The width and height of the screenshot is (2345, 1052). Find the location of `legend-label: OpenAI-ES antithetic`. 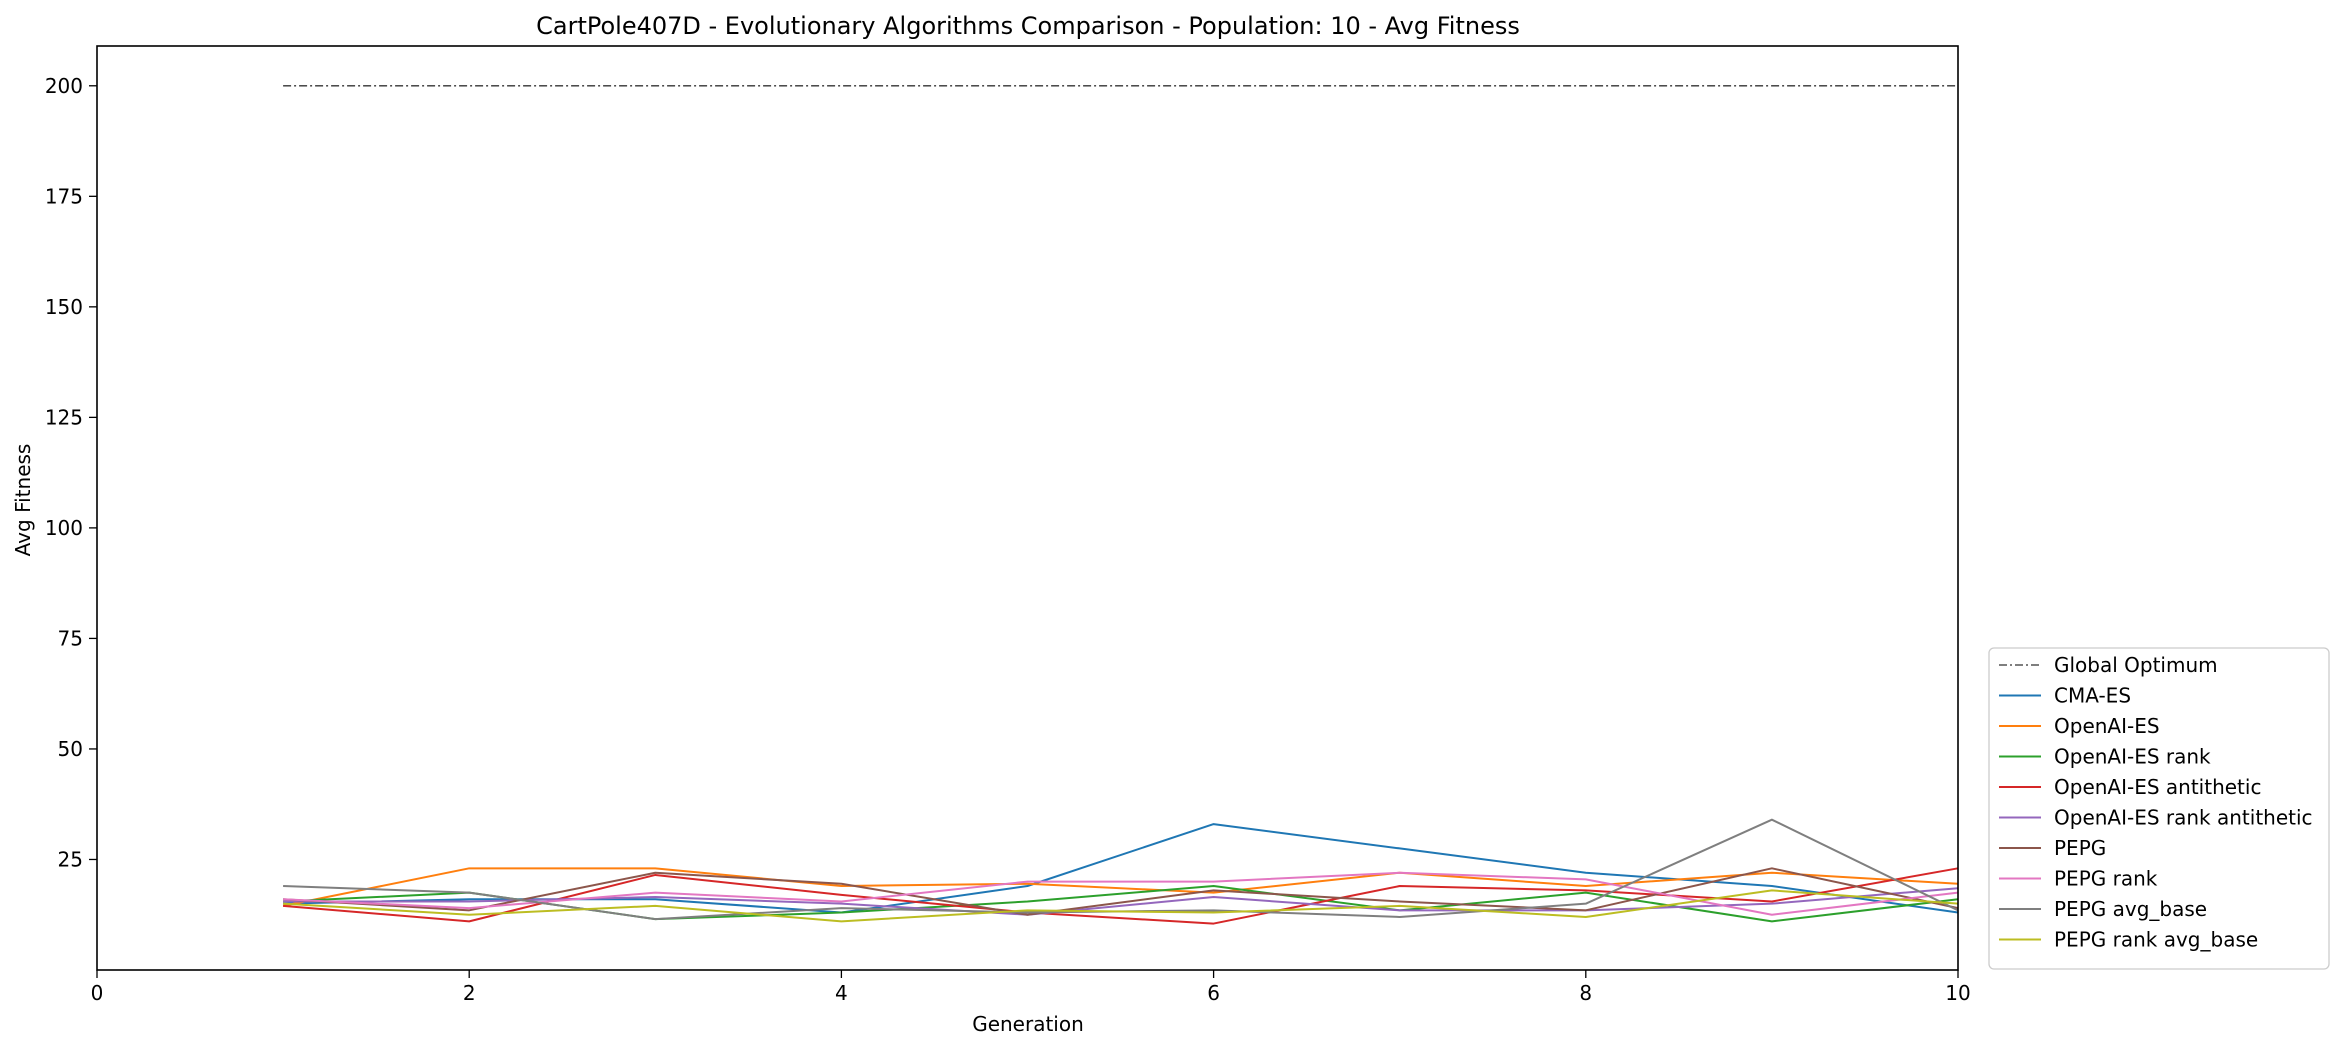

legend-label: OpenAI-ES antithetic is located at coordinates (2157, 787).